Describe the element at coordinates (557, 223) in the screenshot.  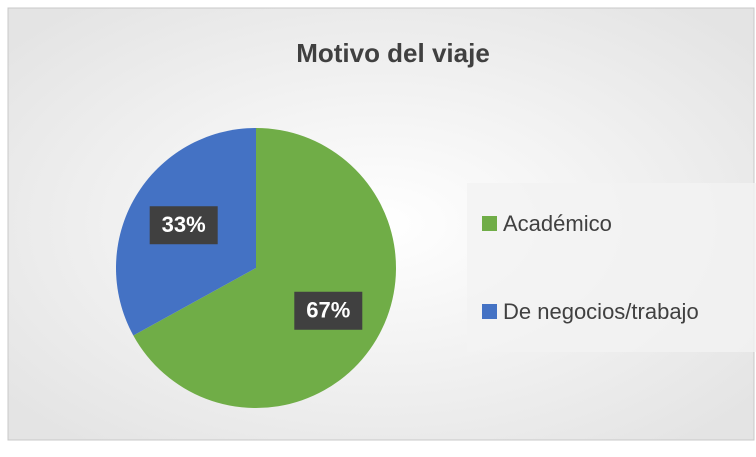
I see `legend-label: Académico` at that location.